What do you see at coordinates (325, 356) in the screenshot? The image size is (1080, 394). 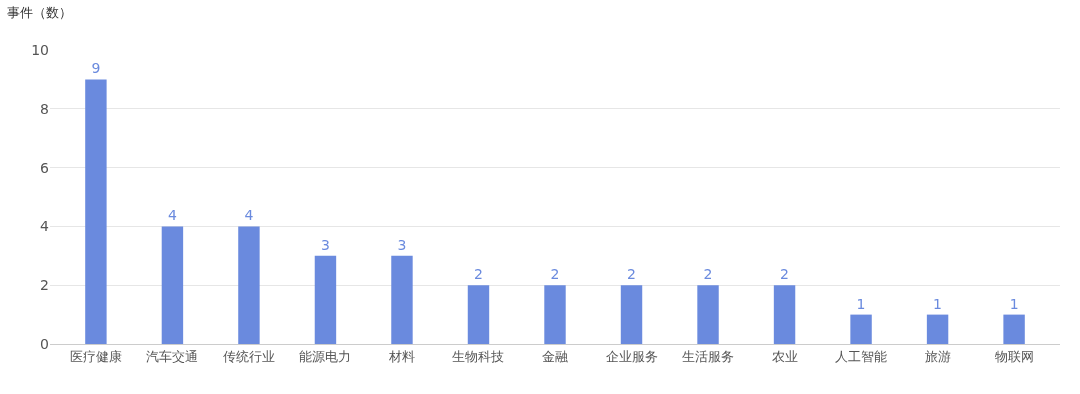 I see `x-tick-label: 能源电力` at bounding box center [325, 356].